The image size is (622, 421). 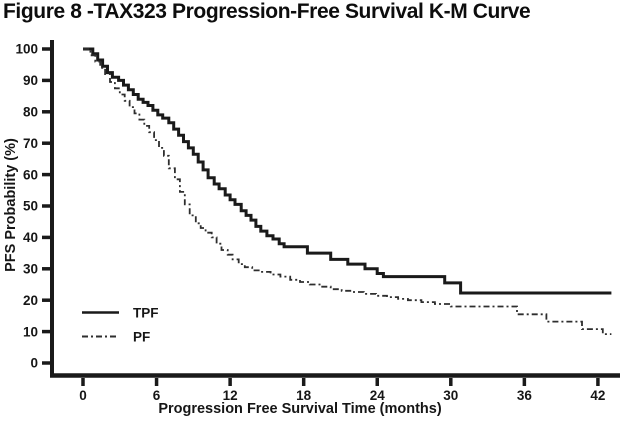 I want to click on x-tick-label: 36, so click(x=525, y=395).